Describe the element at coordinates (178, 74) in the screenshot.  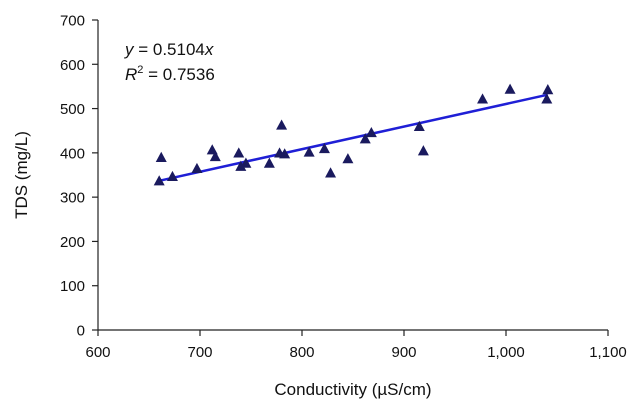
I see `r-squared-value: = 0.7536` at that location.